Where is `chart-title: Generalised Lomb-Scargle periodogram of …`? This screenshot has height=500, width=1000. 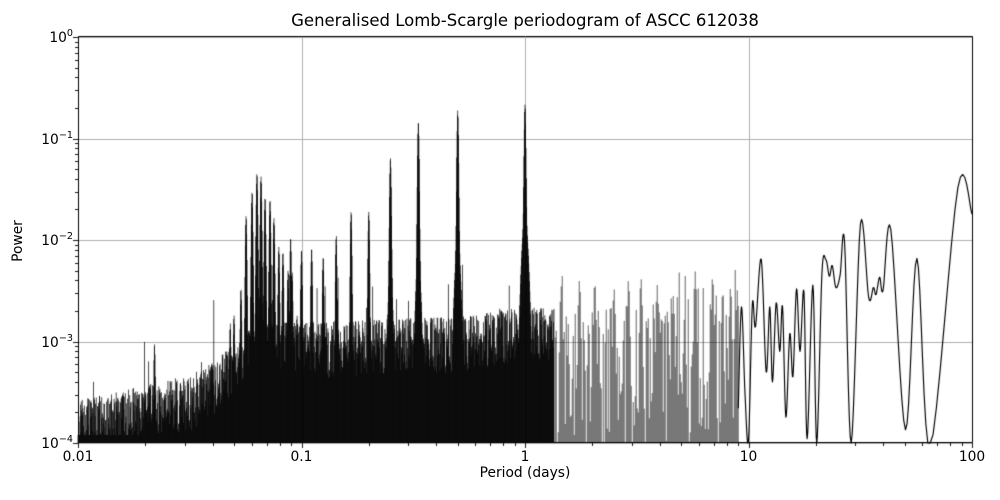
chart-title: Generalised Lomb-Scargle periodogram of … is located at coordinates (525, 20).